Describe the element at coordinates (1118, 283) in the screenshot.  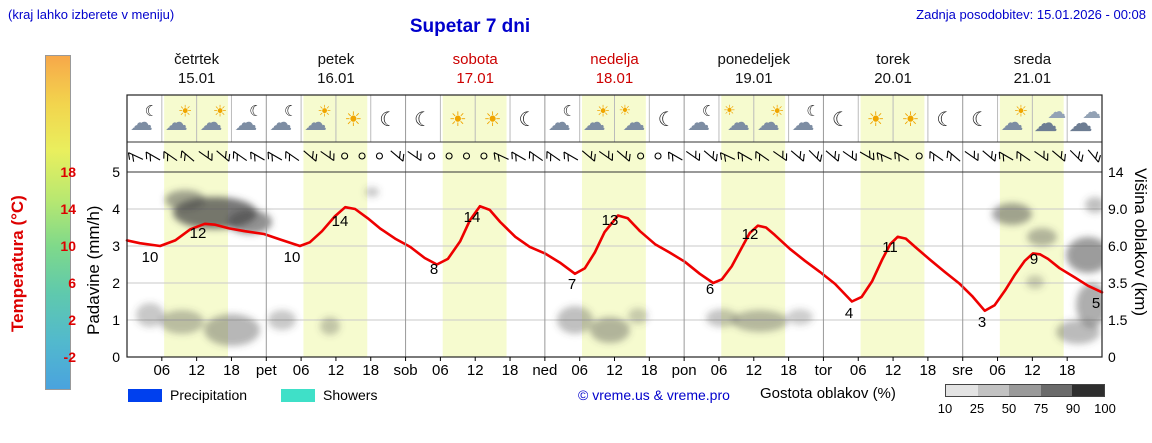
I see `cloud-height-tick-label: 3.5` at that location.